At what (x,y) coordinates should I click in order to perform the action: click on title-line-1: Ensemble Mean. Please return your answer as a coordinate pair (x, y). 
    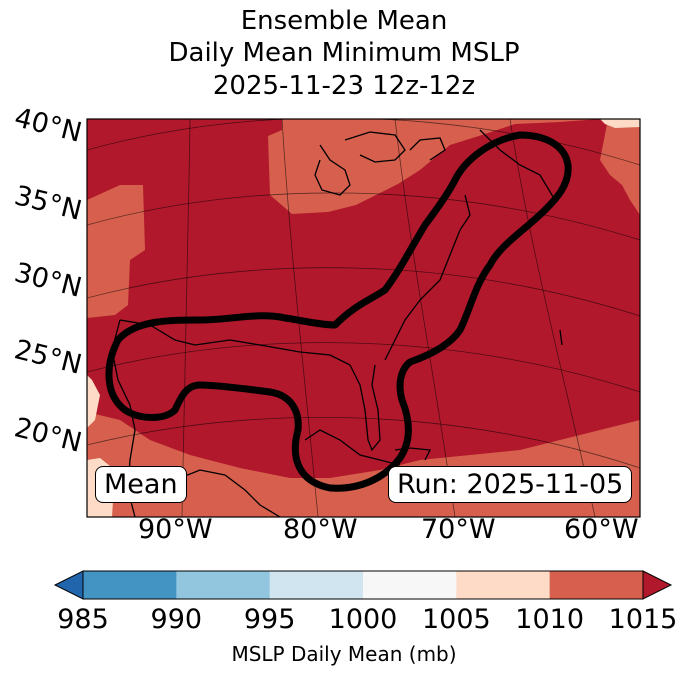
    Looking at the image, I should click on (344, 21).